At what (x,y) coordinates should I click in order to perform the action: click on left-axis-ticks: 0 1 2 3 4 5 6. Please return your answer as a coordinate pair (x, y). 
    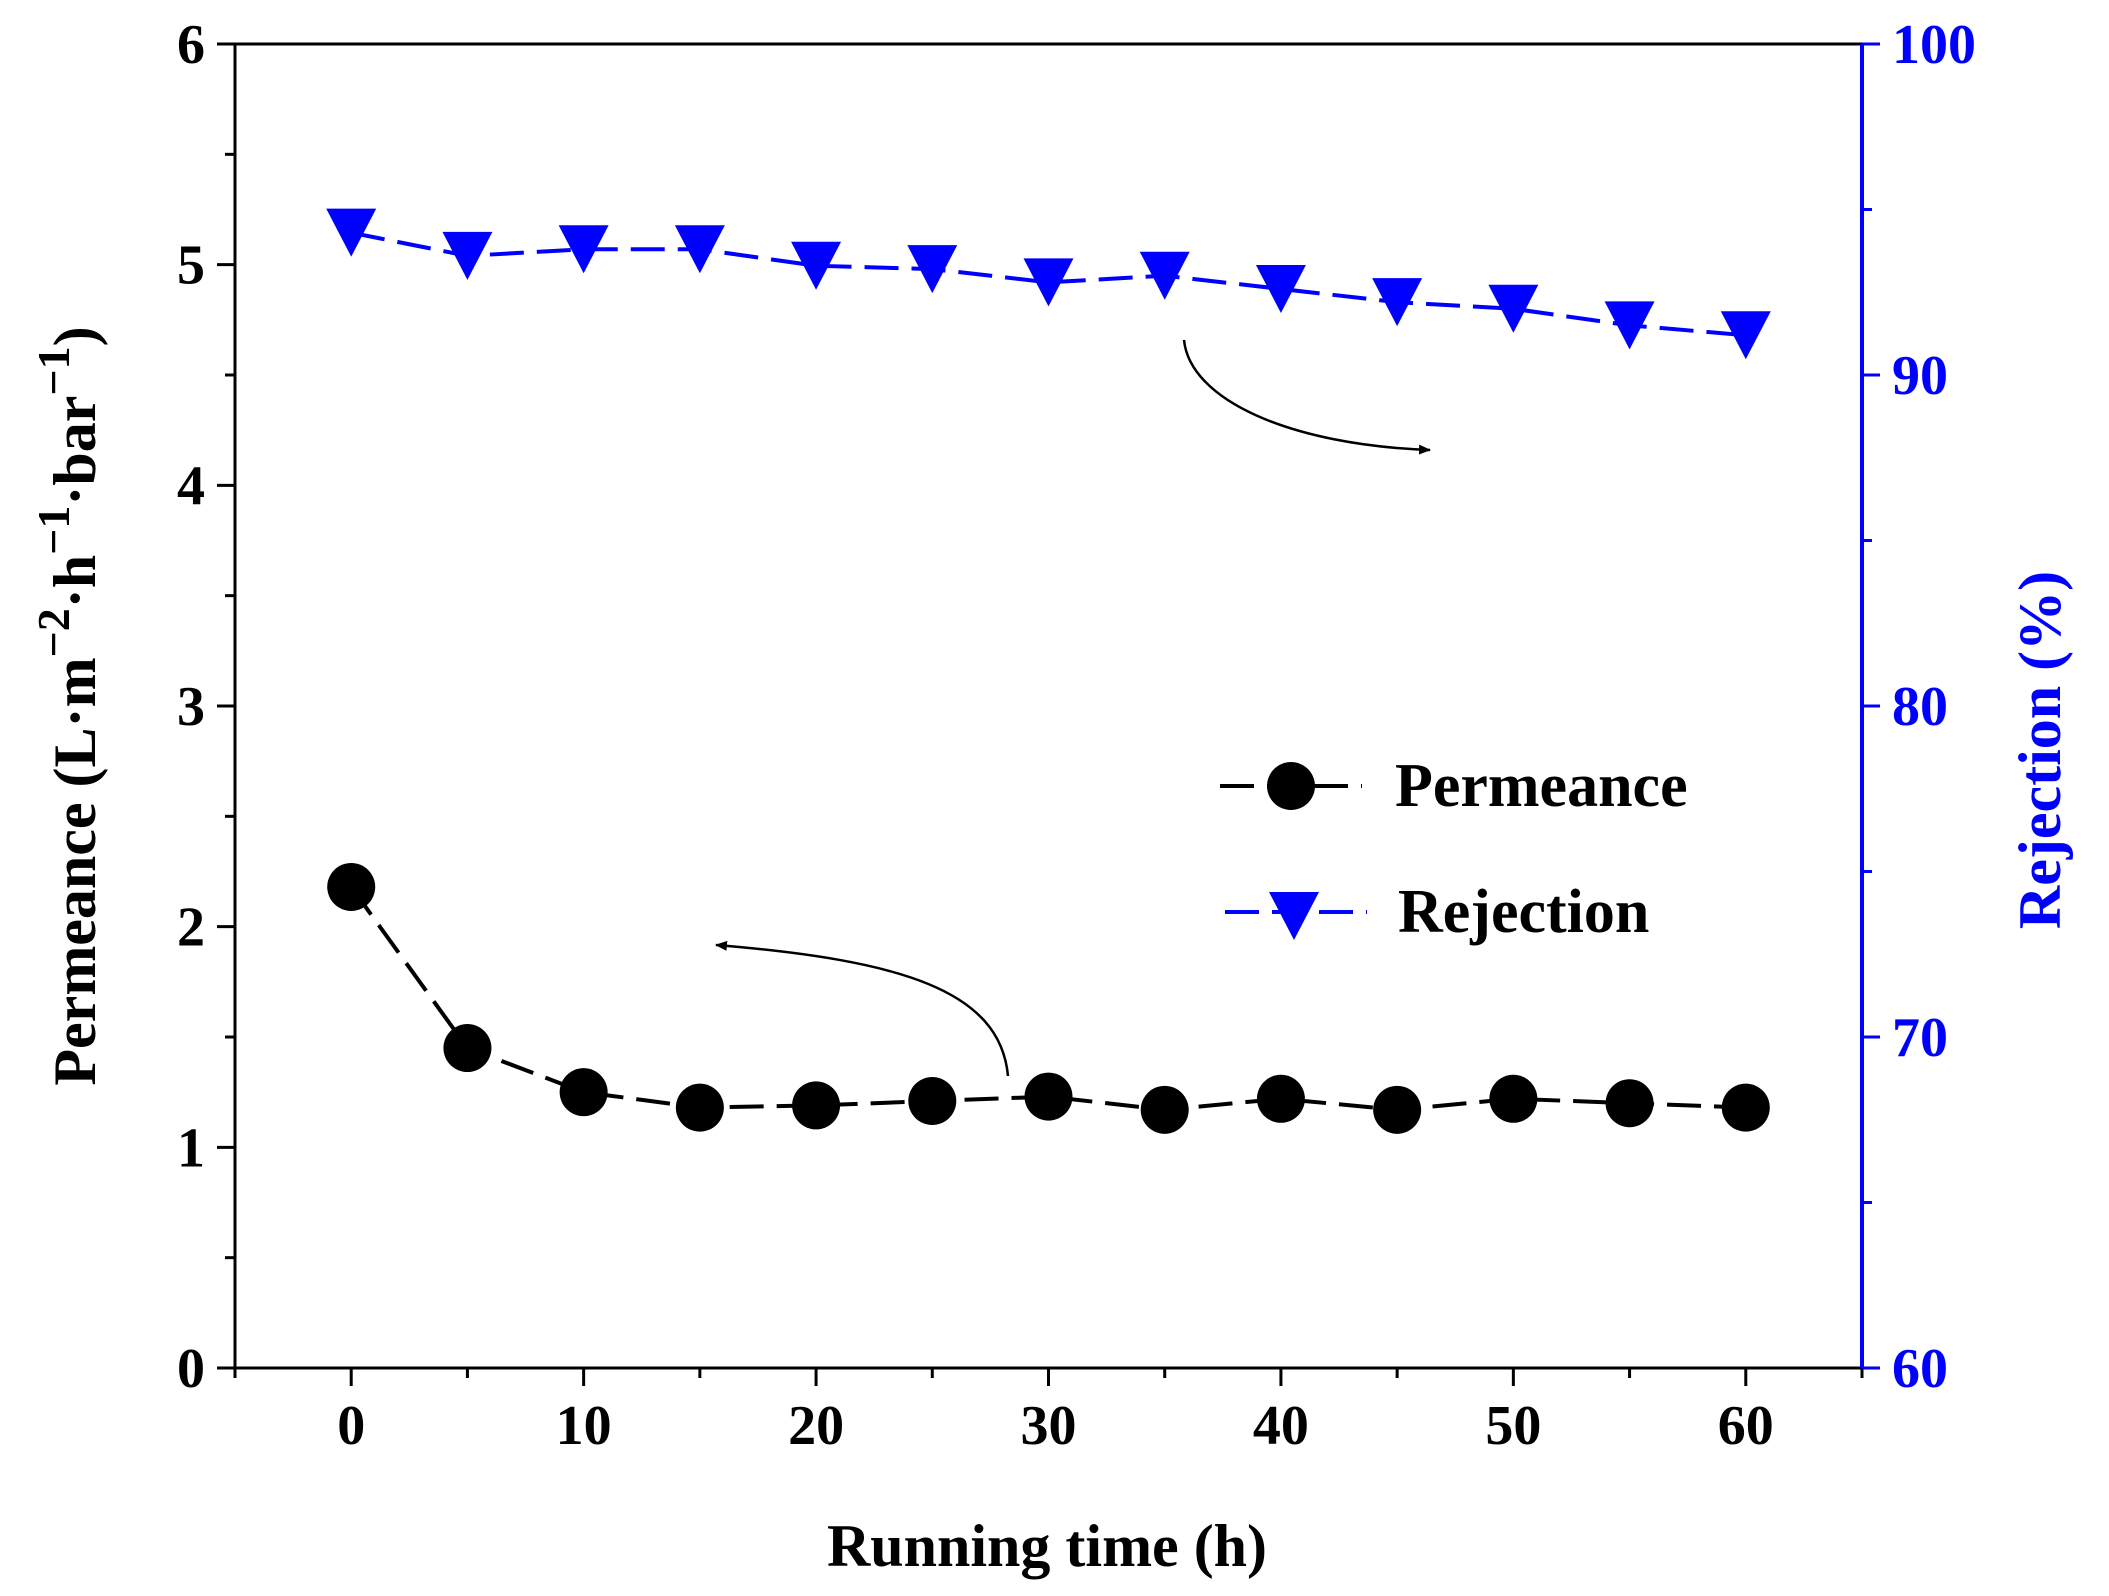
    Looking at the image, I should click on (206, 707).